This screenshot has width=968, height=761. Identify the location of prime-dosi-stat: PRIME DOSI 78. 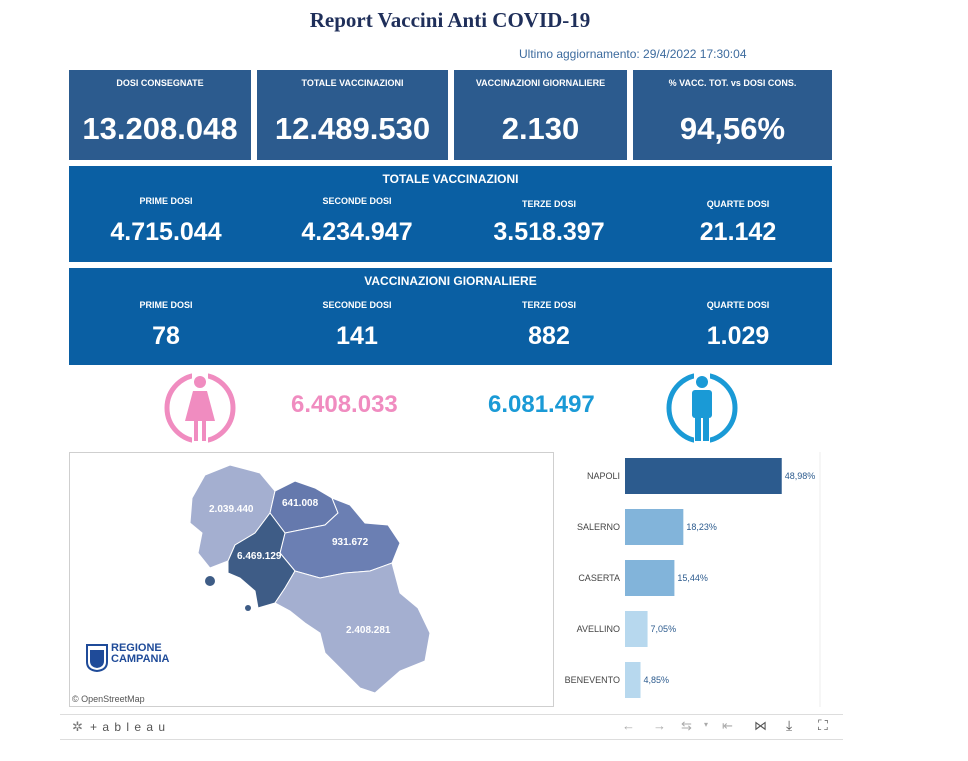
(166, 325).